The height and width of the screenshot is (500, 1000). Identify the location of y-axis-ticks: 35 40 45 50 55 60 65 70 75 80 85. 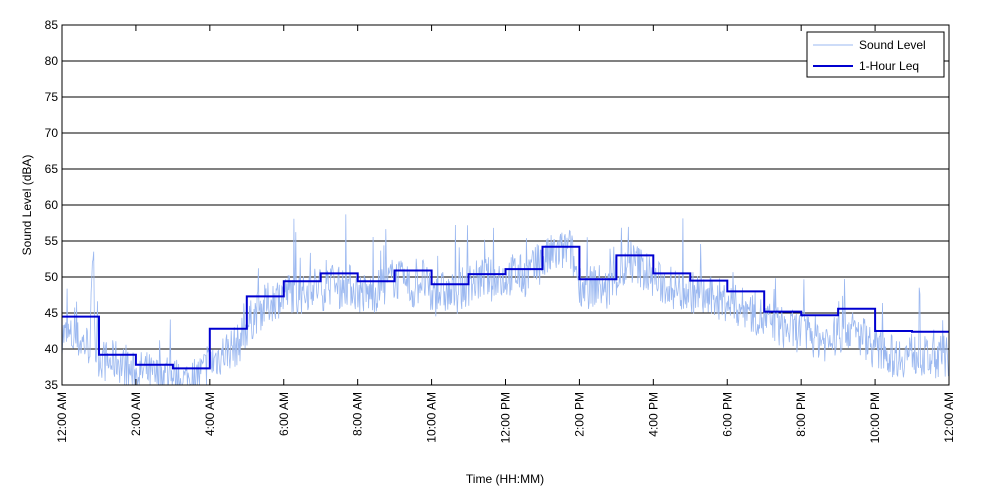
(52, 205).